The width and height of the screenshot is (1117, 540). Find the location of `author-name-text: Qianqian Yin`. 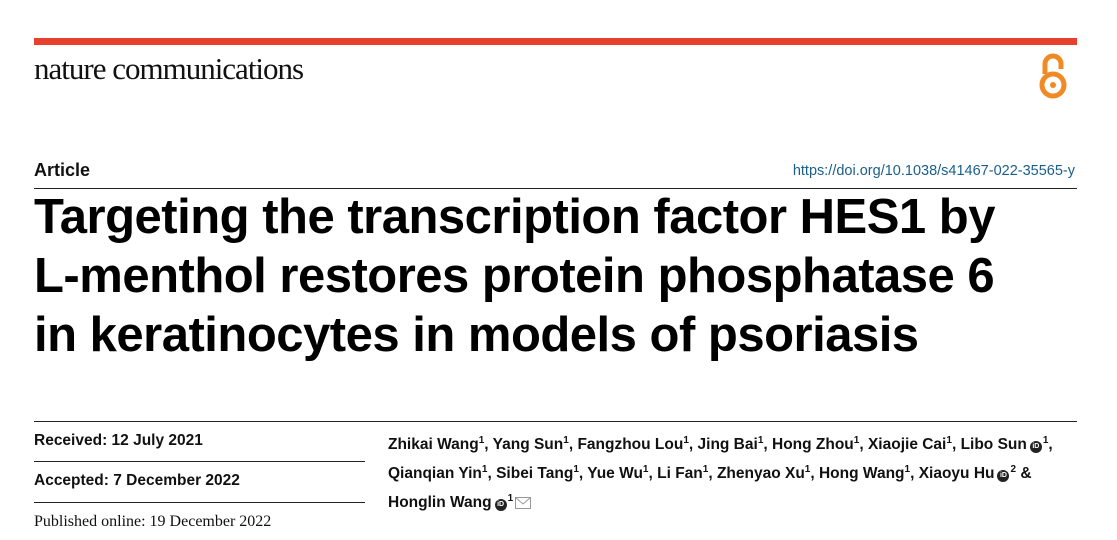

author-name-text: Qianqian Yin is located at coordinates (435, 474).